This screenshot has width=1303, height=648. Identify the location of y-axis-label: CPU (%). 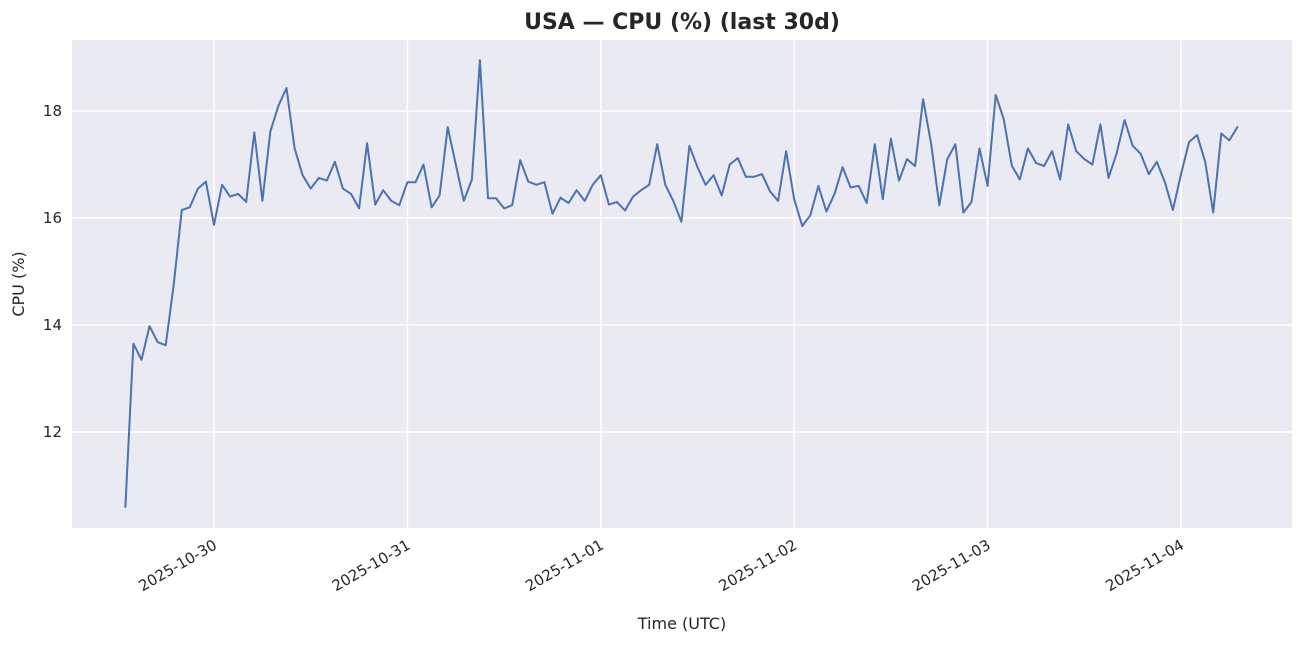
(18, 283).